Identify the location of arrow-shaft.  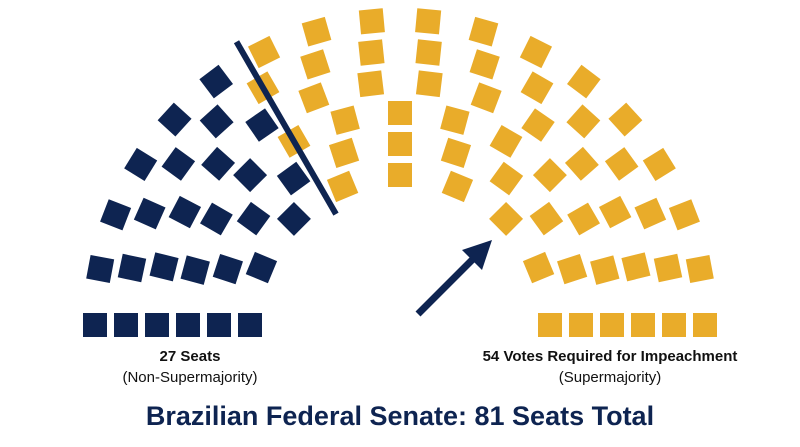
(448, 284).